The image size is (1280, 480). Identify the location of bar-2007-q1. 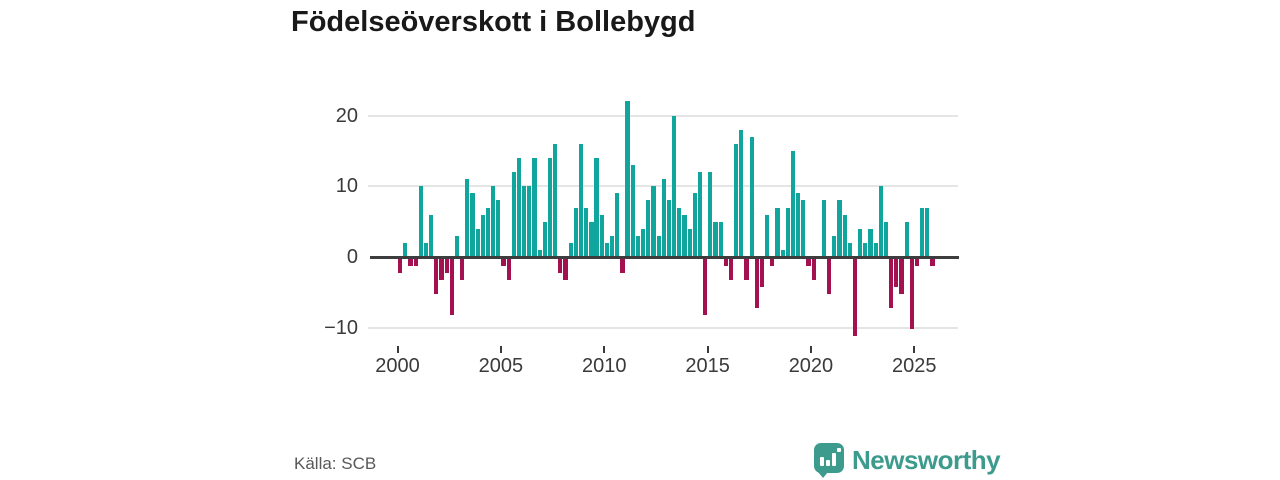
(544, 239).